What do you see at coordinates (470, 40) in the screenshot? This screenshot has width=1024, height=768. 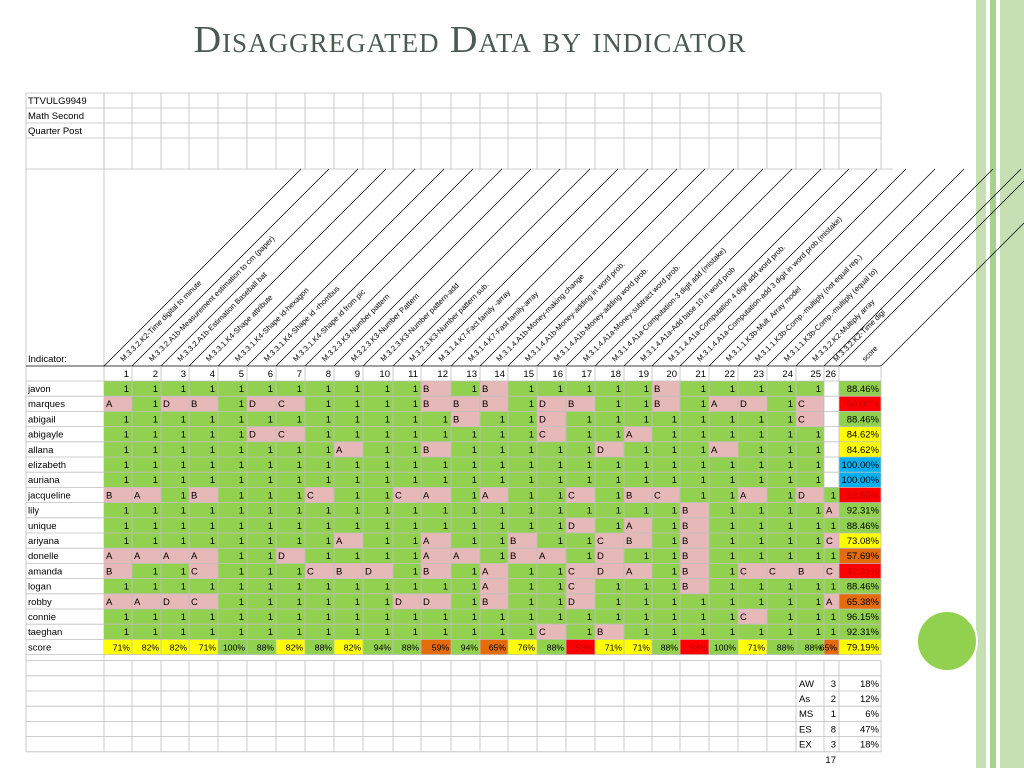 I see `slide-title: Disaggregated Data by indicator` at bounding box center [470, 40].